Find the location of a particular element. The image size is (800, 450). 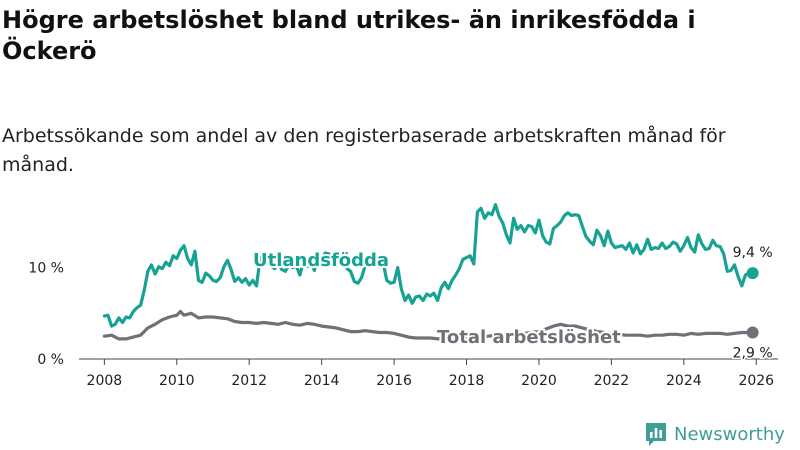

series-label-1: Total arbetslöshet is located at coordinates (529, 337).